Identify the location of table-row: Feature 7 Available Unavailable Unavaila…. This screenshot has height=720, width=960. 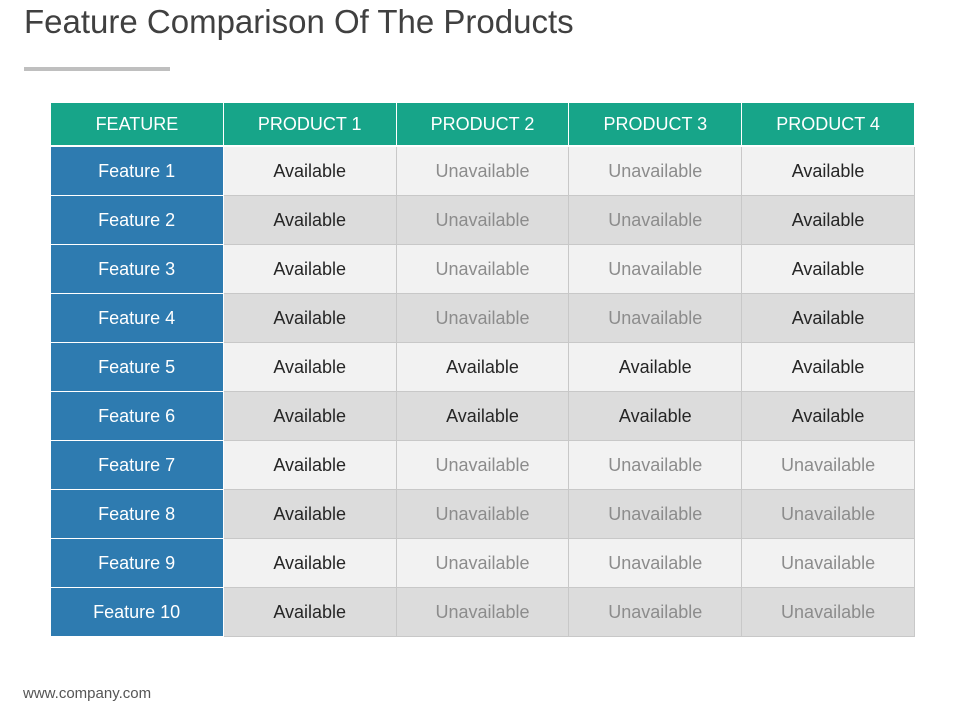
(482, 465).